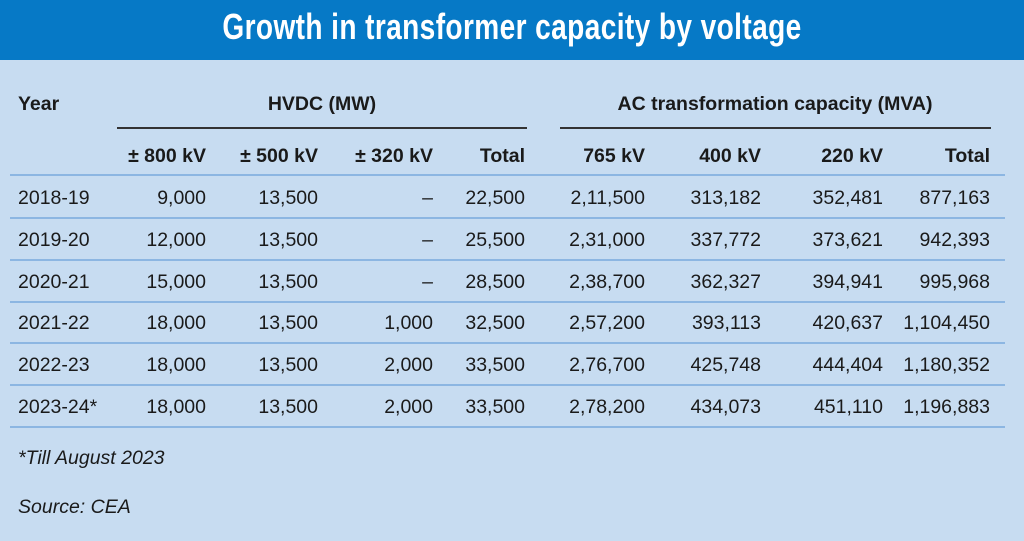  What do you see at coordinates (848, 281) in the screenshot?
I see `value-cell: 394,941` at bounding box center [848, 281].